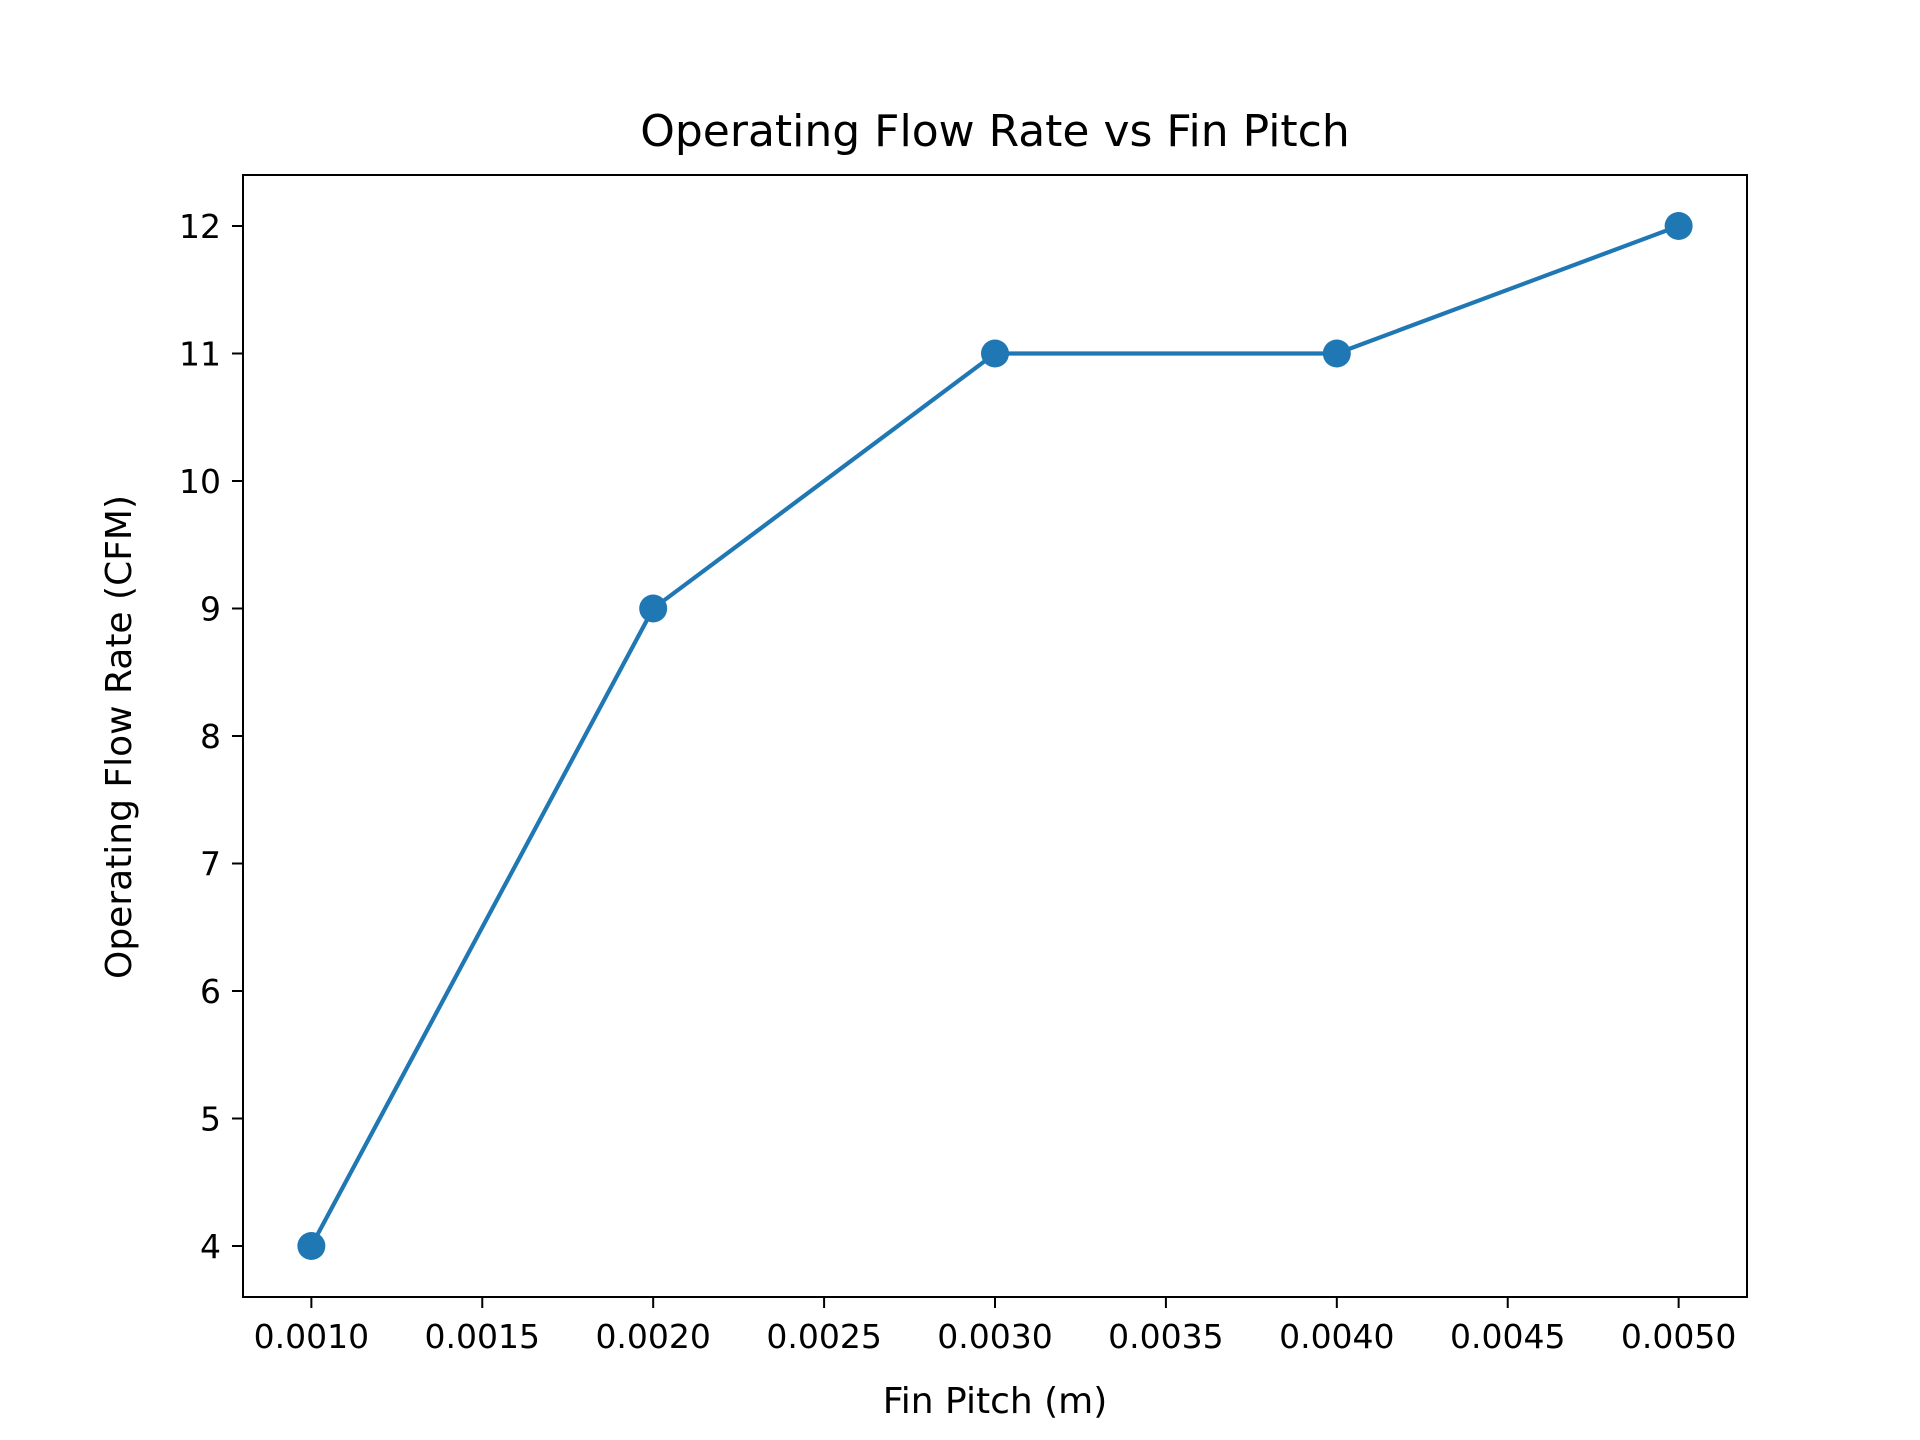  Describe the element at coordinates (210, 609) in the screenshot. I see `y-tick-label: 9` at that location.